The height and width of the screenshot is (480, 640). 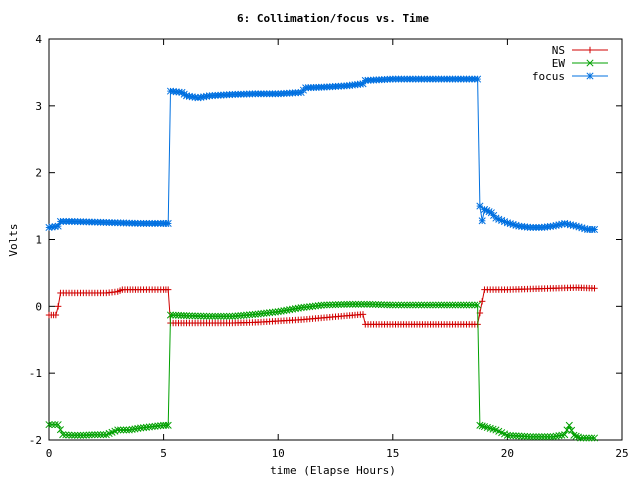 What do you see at coordinates (38, 39) in the screenshot?
I see `y-tick-label: 4` at bounding box center [38, 39].